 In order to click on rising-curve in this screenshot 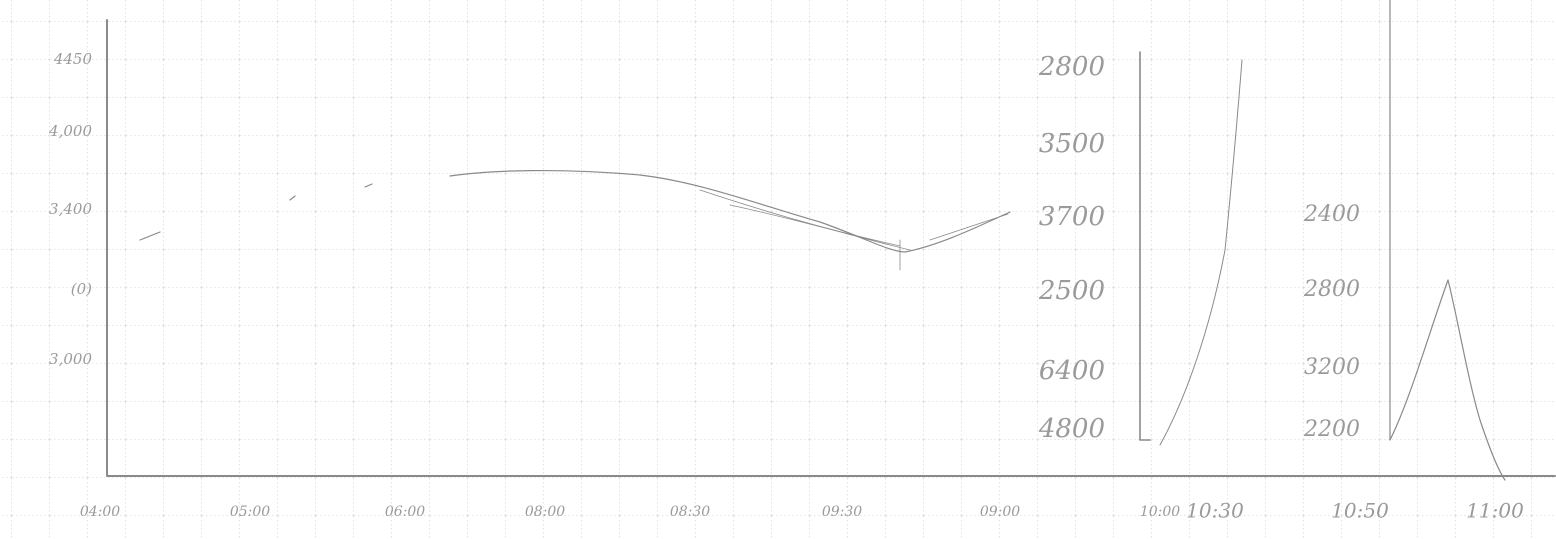, I will do `click(1201, 252)`.